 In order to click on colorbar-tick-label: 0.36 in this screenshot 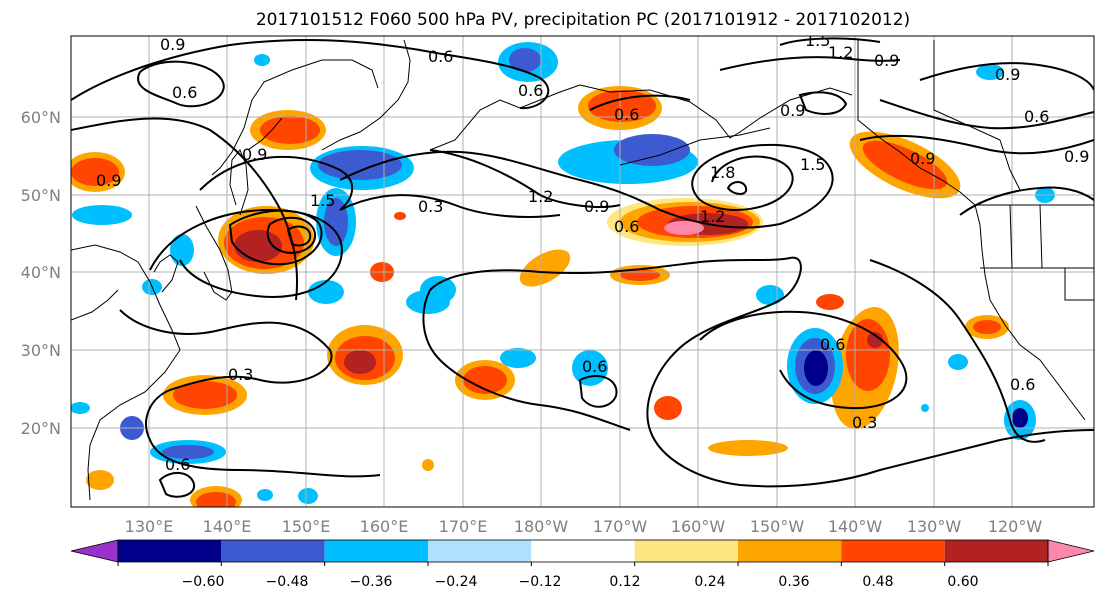, I will do `click(793, 582)`.